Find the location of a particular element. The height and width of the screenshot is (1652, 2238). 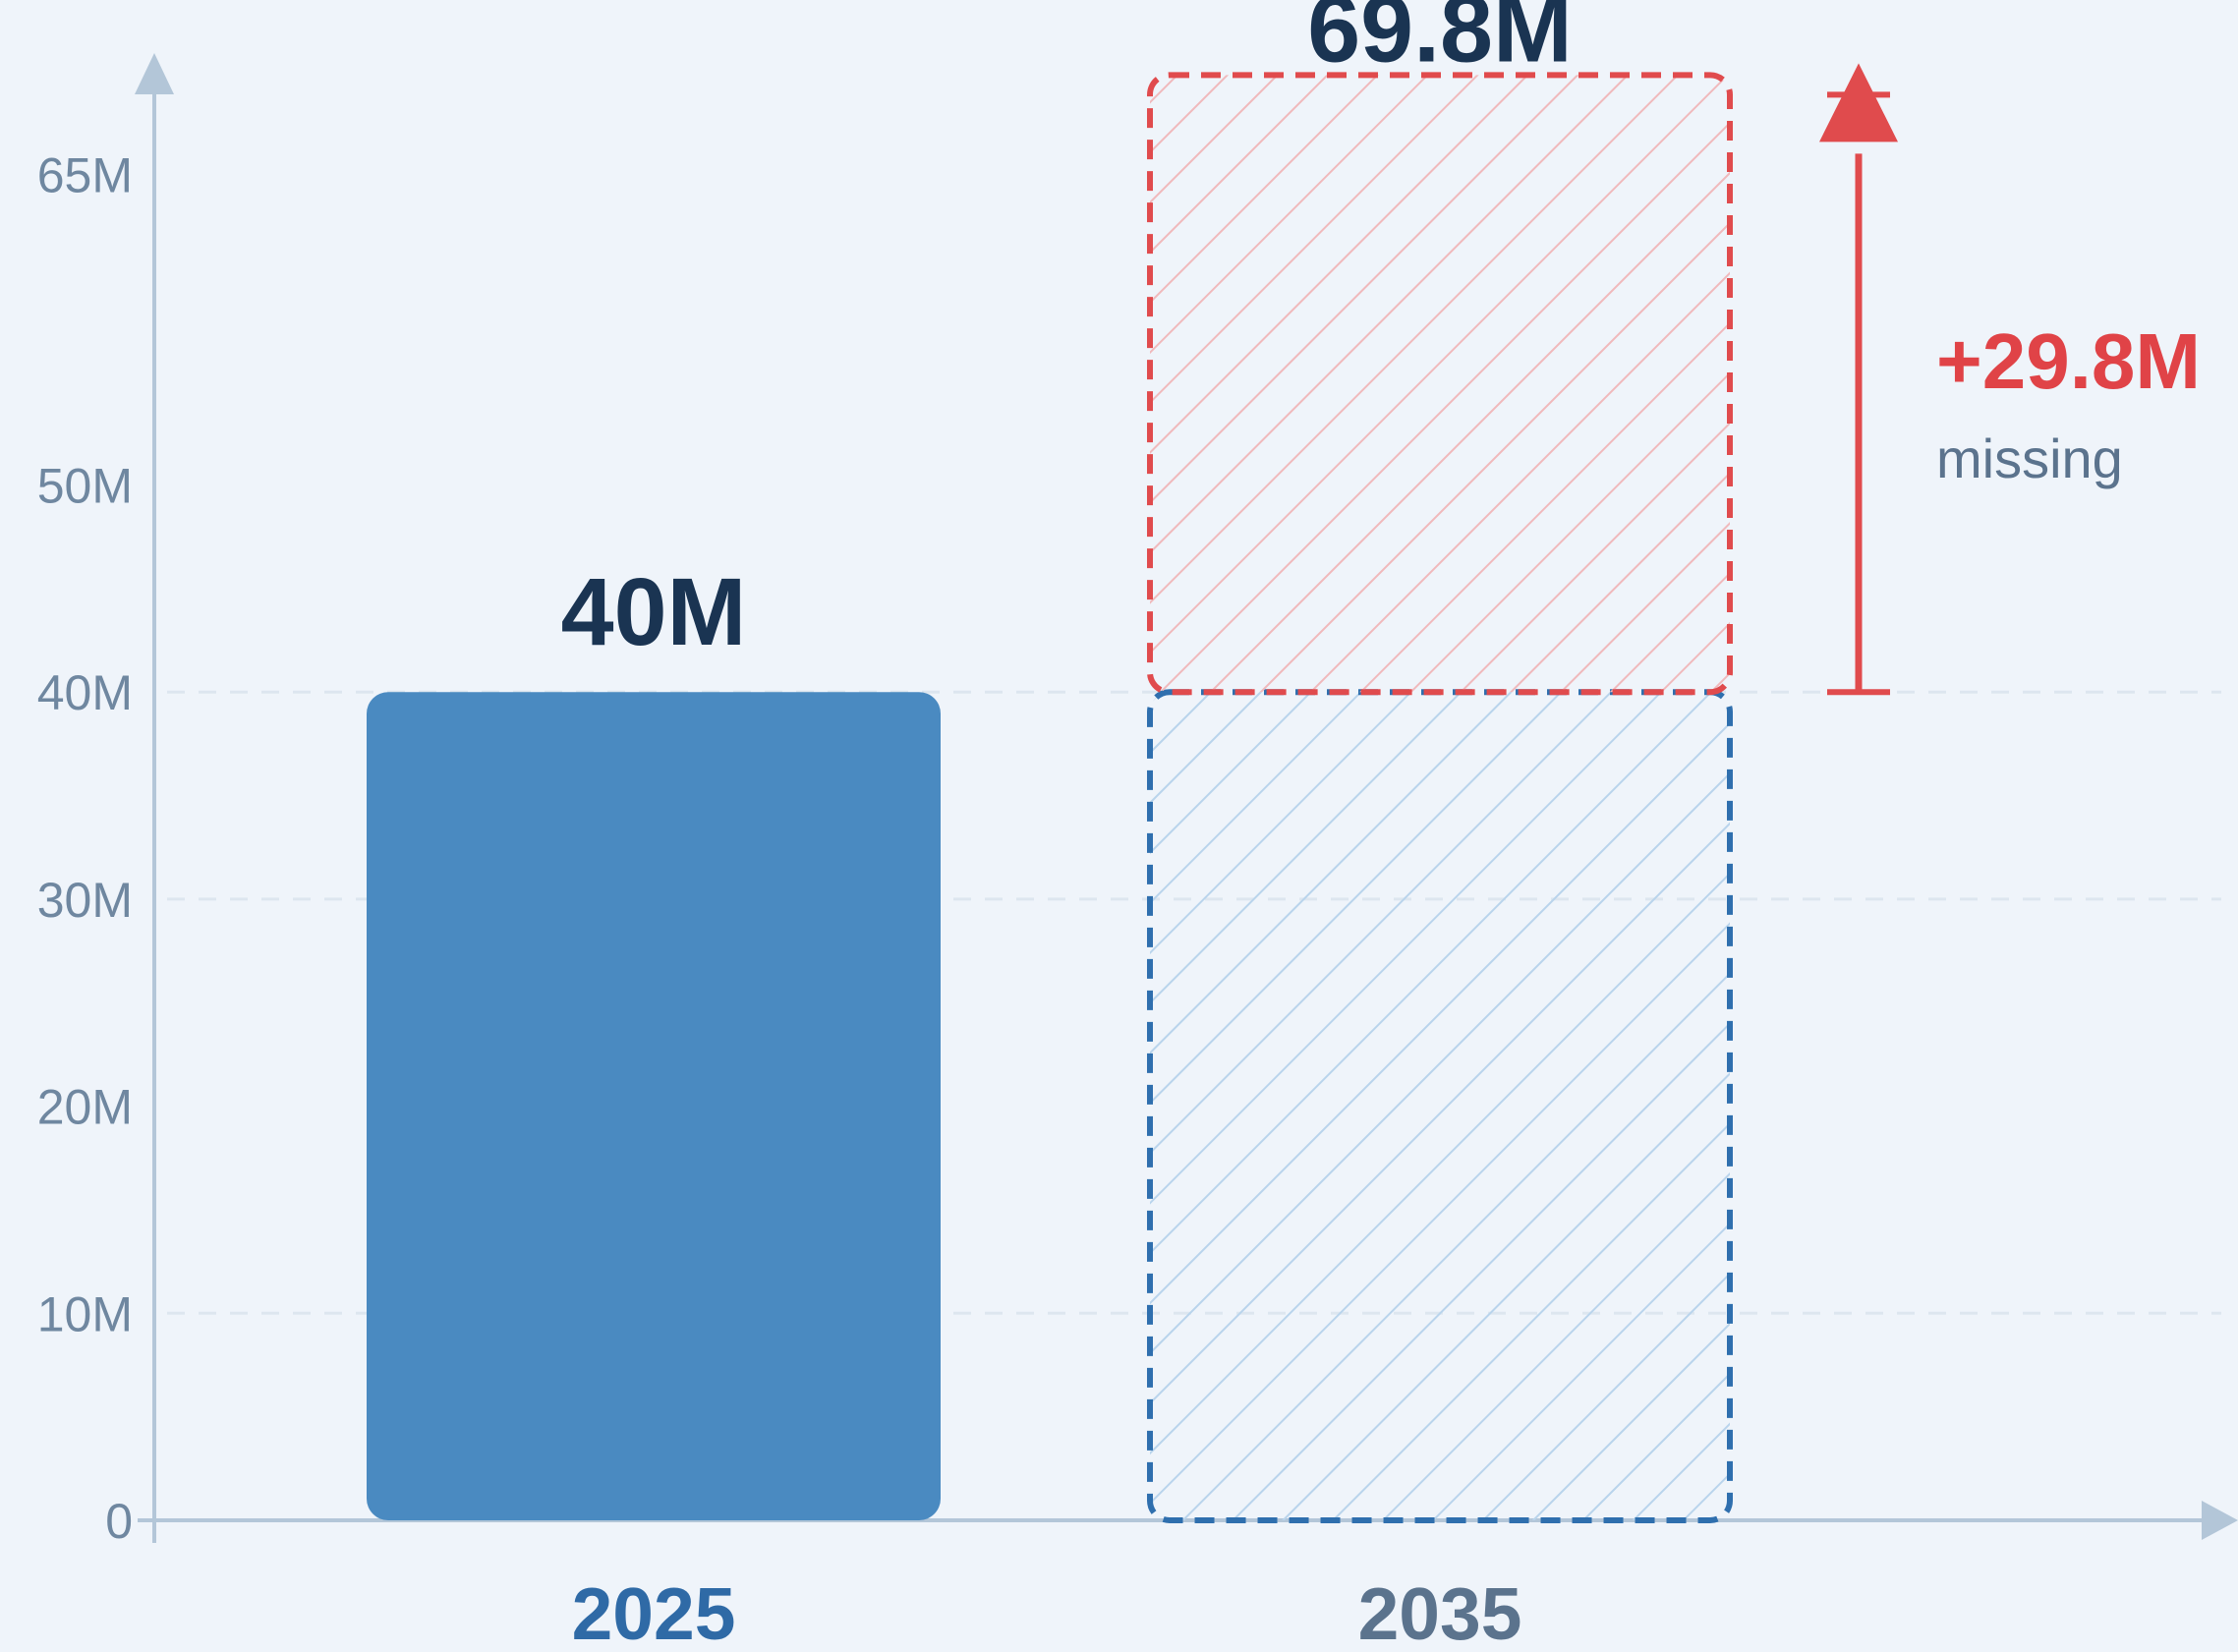

y-tick-label: 50M is located at coordinates (85, 486).